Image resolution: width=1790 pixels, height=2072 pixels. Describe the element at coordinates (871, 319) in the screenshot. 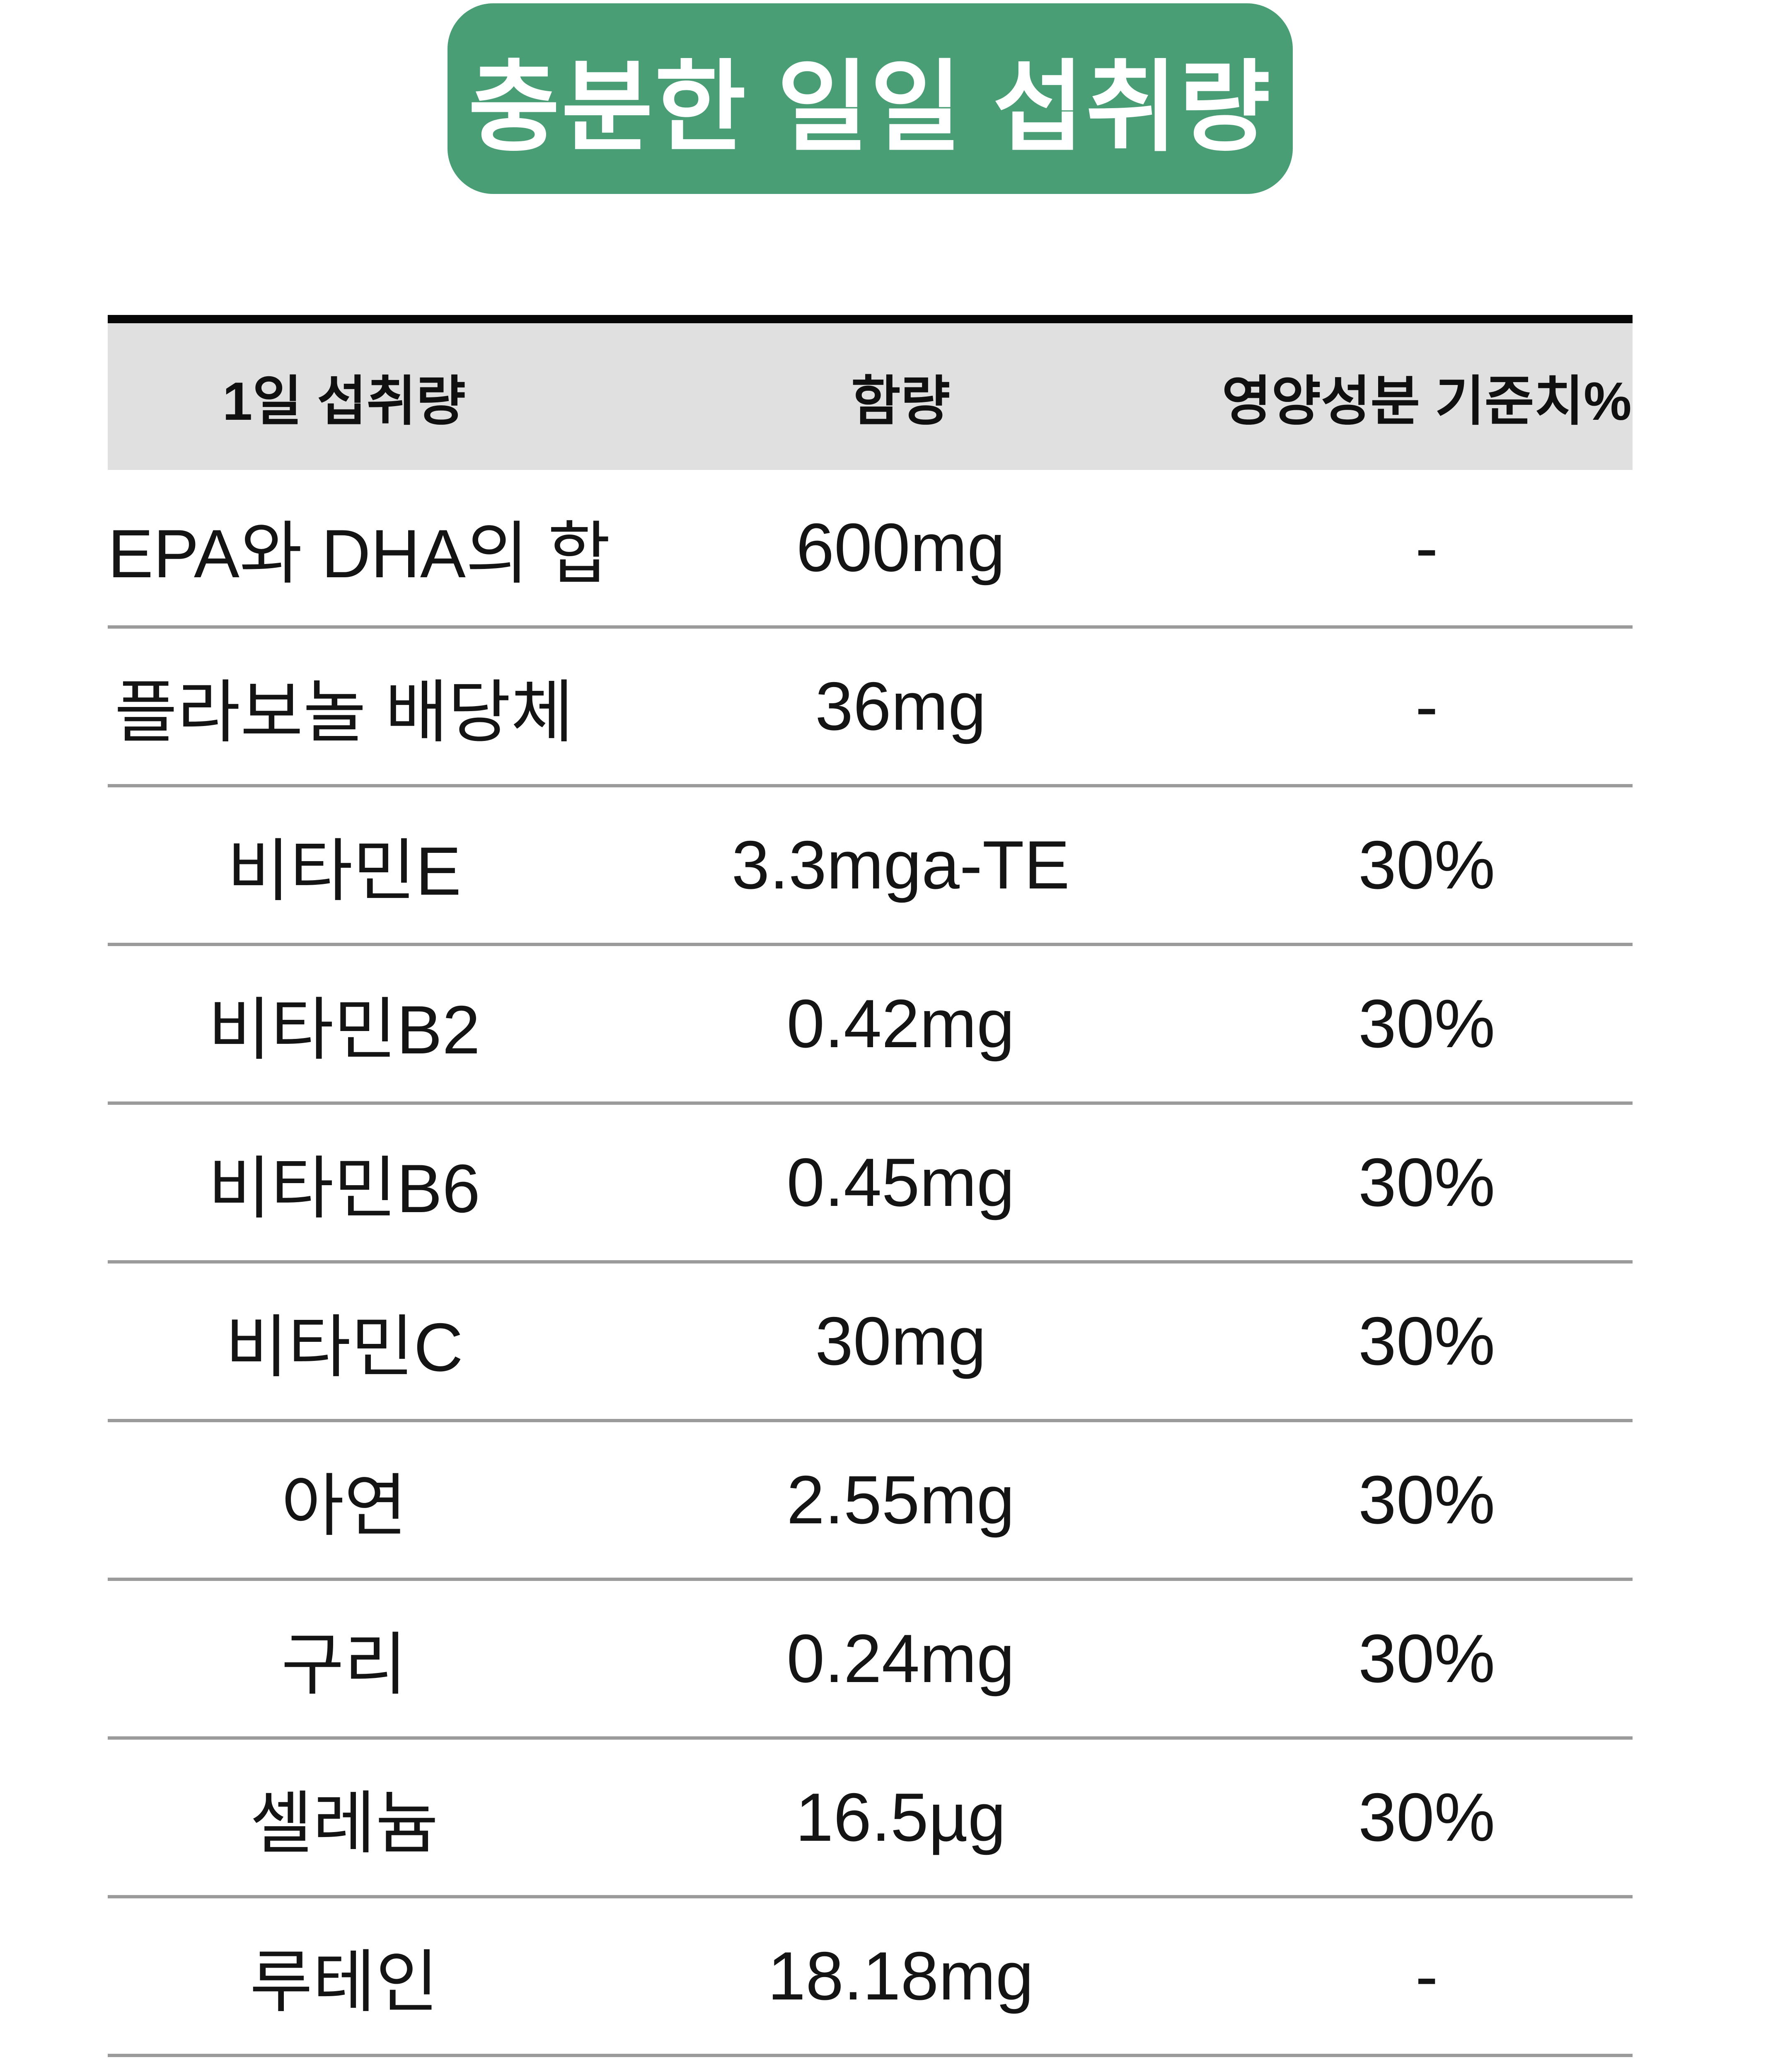

I see `table-top-border` at that location.